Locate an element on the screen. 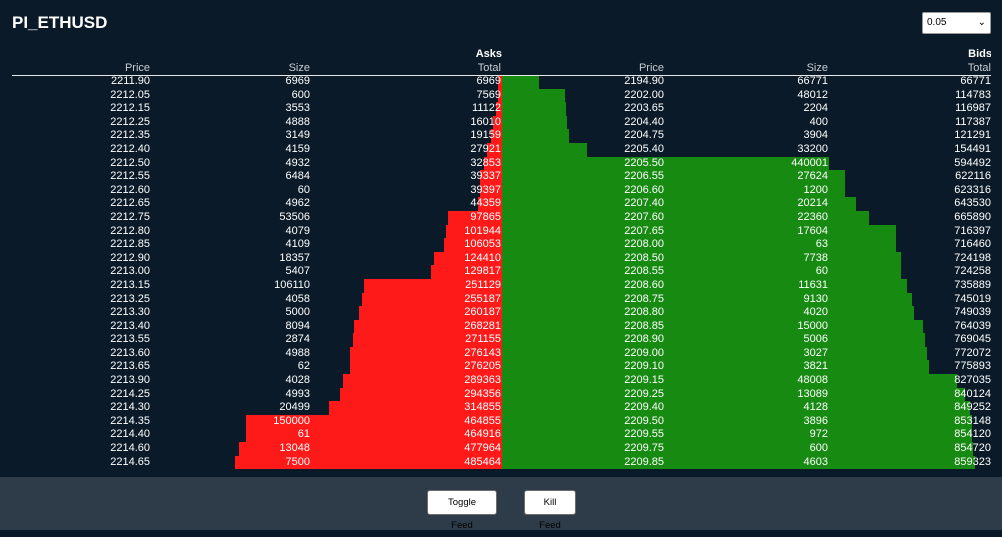 Image resolution: width=1002 pixels, height=537 pixels. asks-header-total: Total is located at coordinates (489, 68).